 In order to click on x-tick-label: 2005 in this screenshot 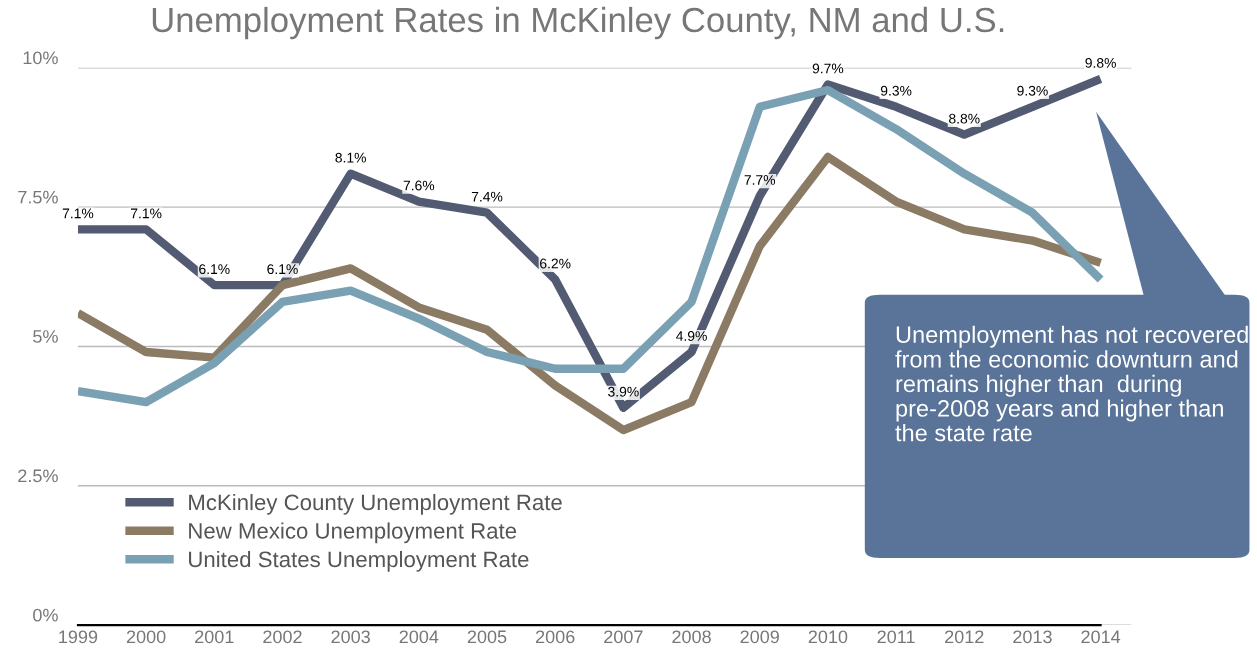, I will do `click(487, 637)`.